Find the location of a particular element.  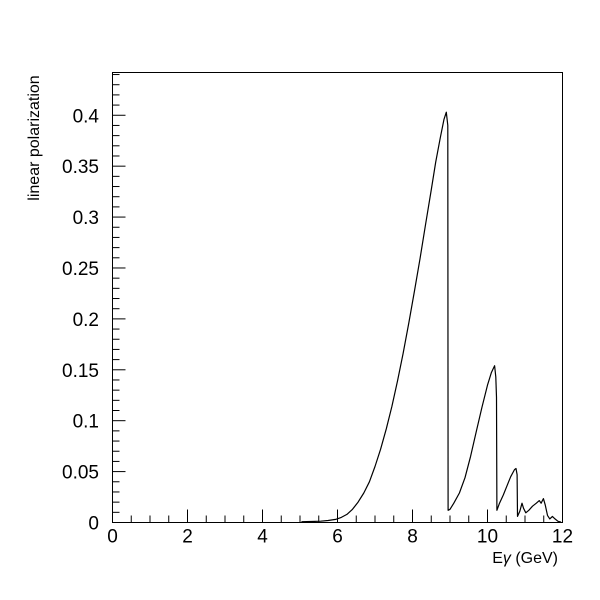

svg-text: 10 is located at coordinates (487, 537).